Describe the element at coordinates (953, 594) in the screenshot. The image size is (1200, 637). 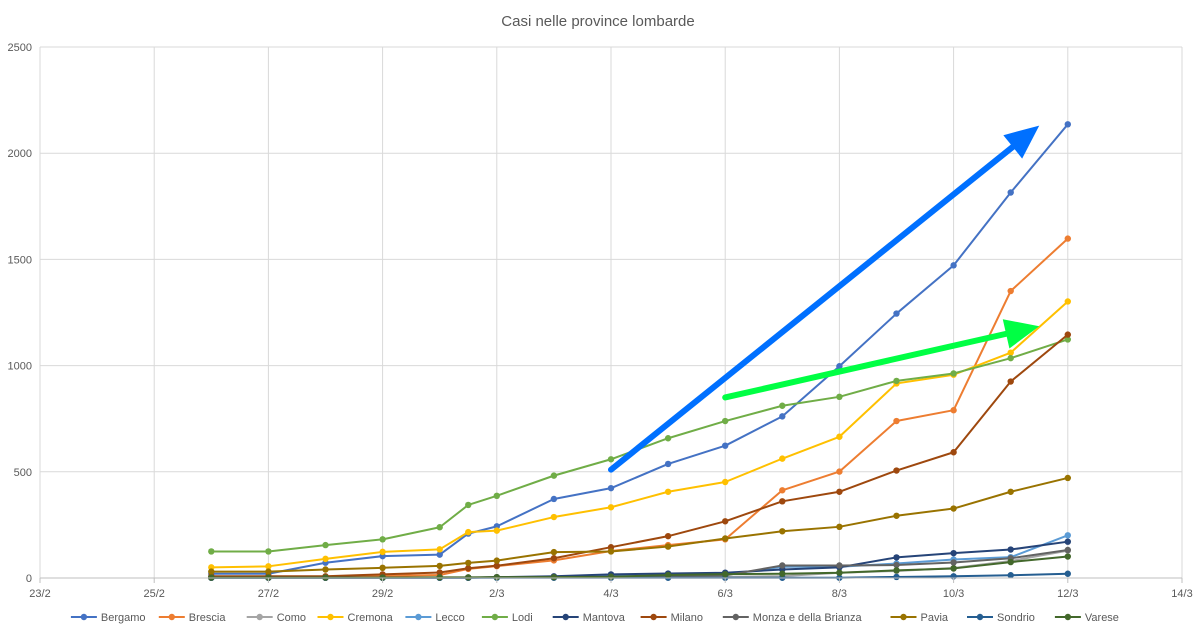
I see `x-tick-label: 10/3` at that location.